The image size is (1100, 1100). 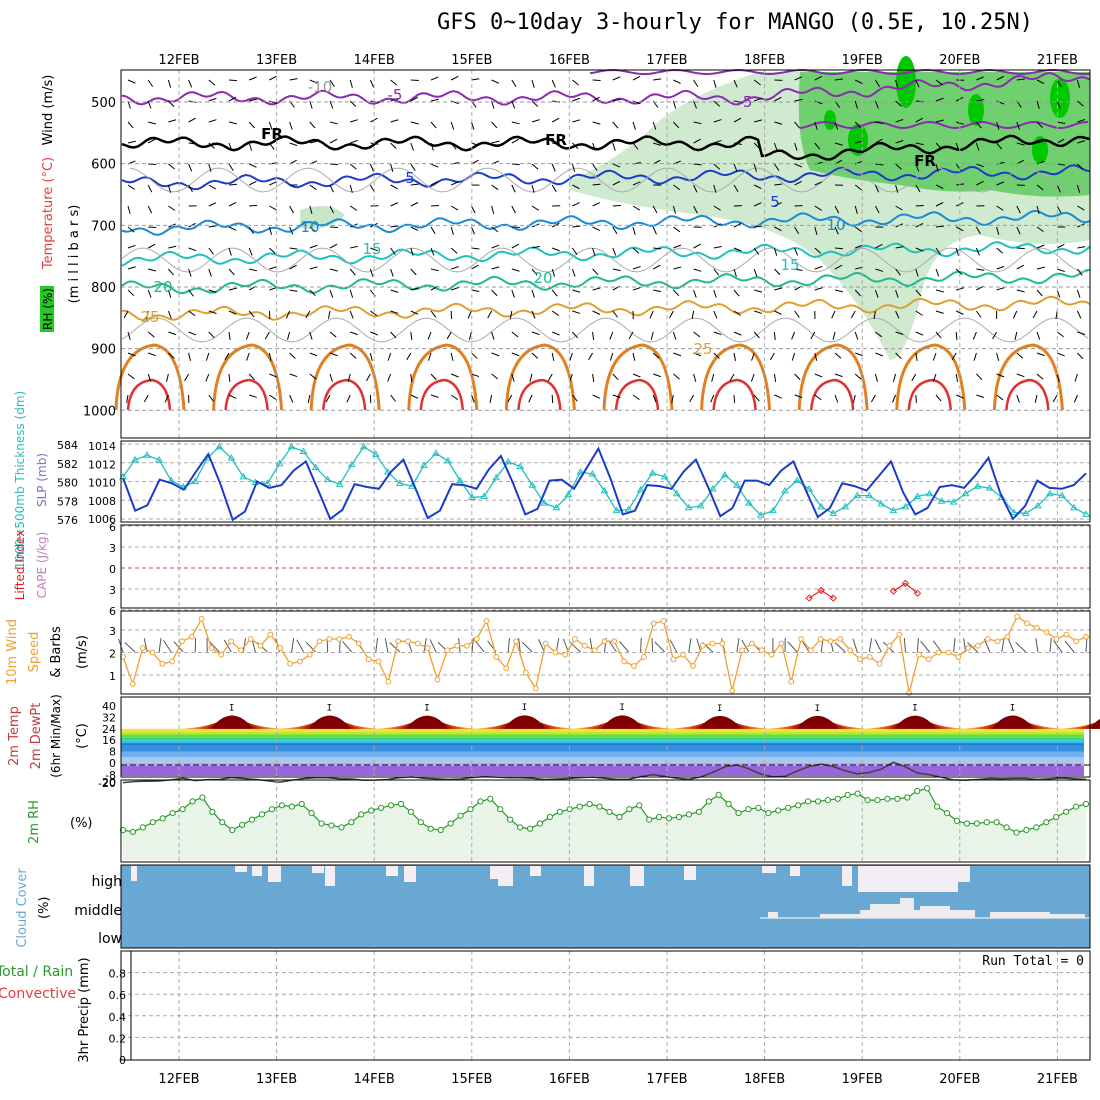 What do you see at coordinates (556, 140) in the screenshot?
I see `isotherm-label: FR` at bounding box center [556, 140].